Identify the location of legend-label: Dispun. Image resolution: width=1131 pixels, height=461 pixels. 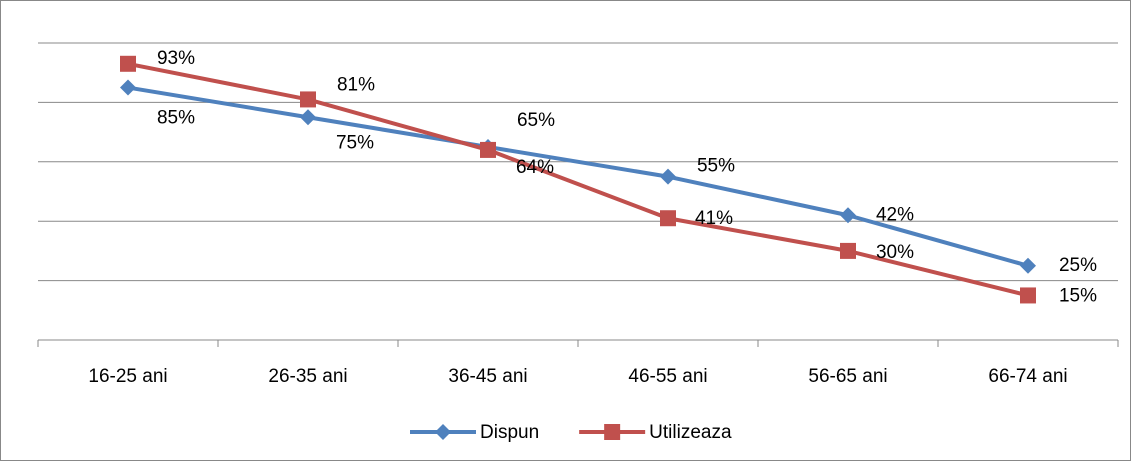
(509, 432).